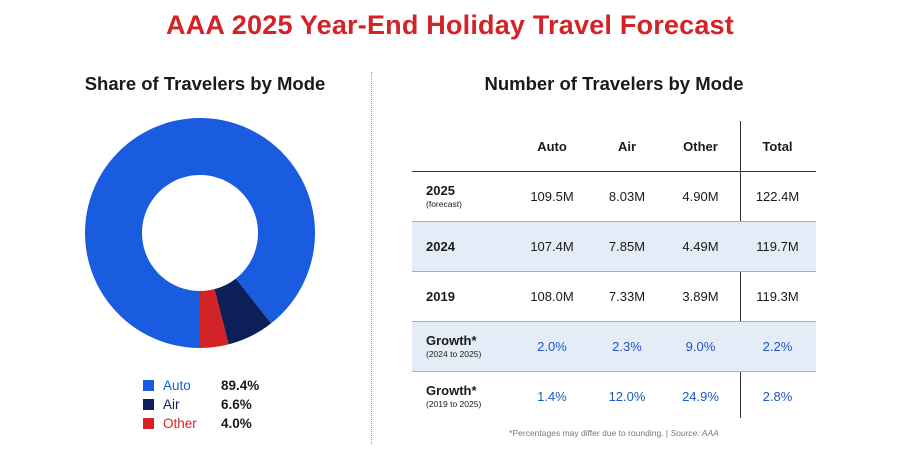 The image size is (900, 450). I want to click on cell-other: 24.9%, so click(700, 396).